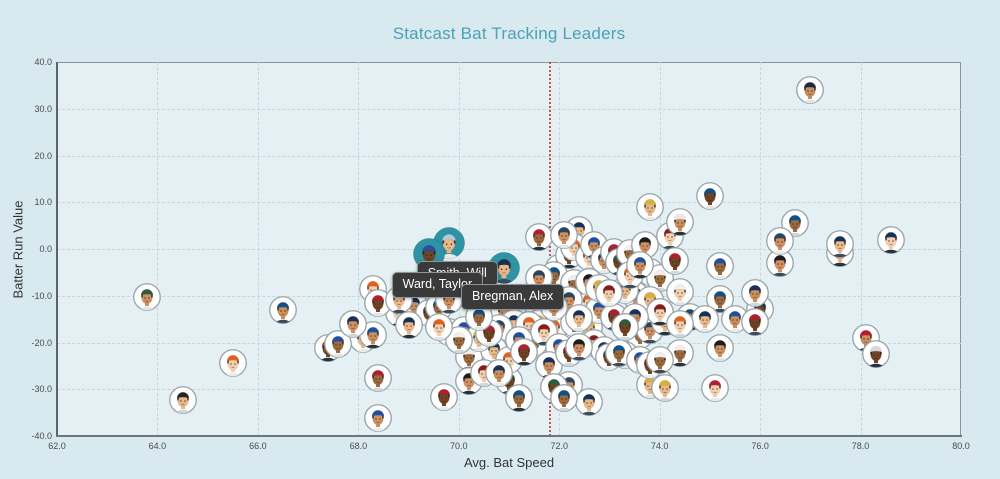  Describe the element at coordinates (41, 342) in the screenshot. I see `y-tick-label: -20.0` at that location.